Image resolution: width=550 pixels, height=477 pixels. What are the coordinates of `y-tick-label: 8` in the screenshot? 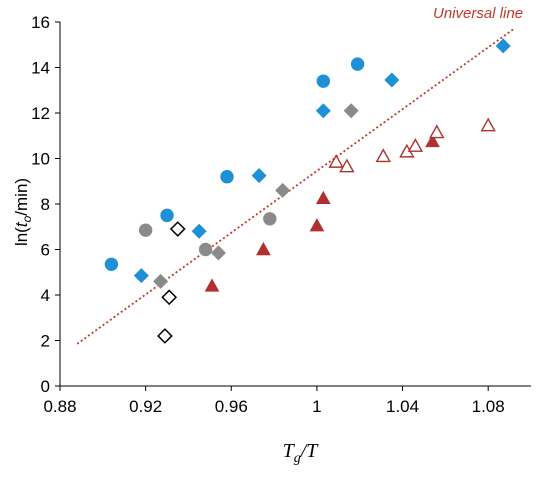 It's located at (45, 204).